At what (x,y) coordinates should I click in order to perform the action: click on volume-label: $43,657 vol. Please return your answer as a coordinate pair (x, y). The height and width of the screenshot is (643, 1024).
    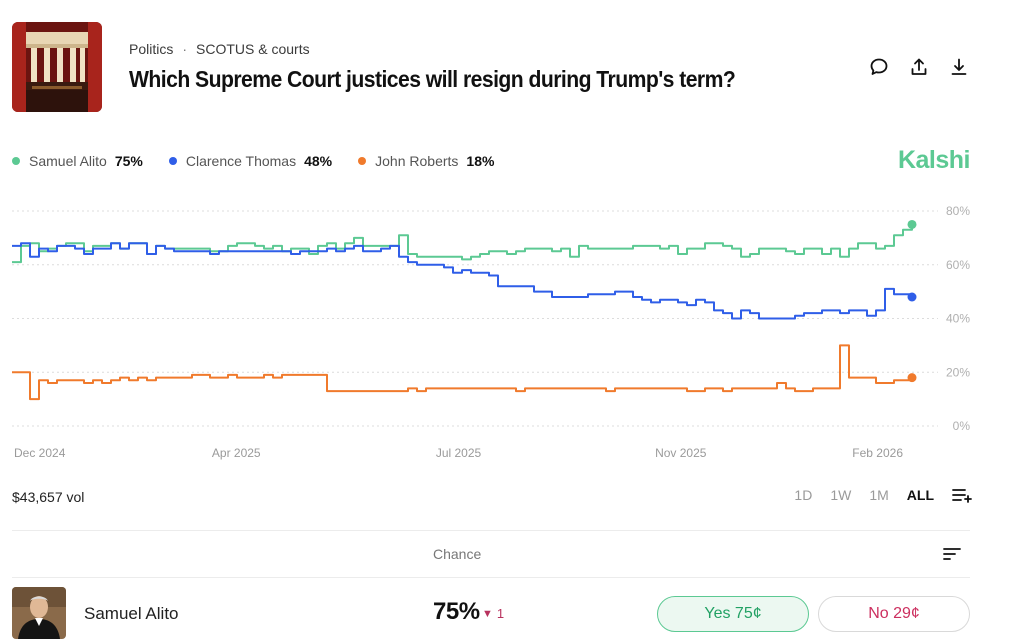
    Looking at the image, I should click on (48, 497).